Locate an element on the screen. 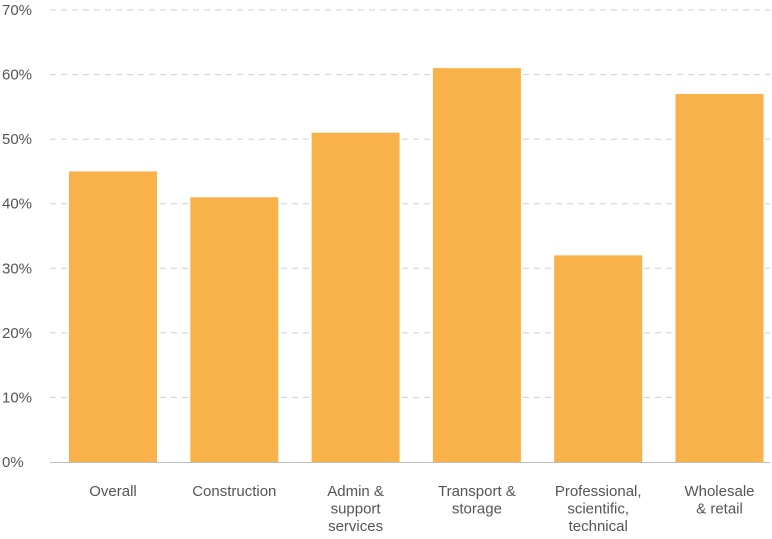 The image size is (772, 539). y-axis-tick-labels: 0% 10% 20% 30% 40% 50% 60% 70% is located at coordinates (17, 236).